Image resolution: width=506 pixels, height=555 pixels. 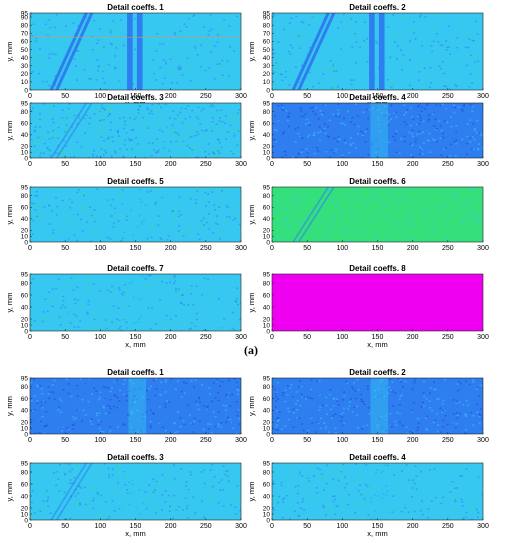 What do you see at coordinates (135, 268) in the screenshot?
I see `subplot-title: Detail coeffs. 7` at bounding box center [135, 268].